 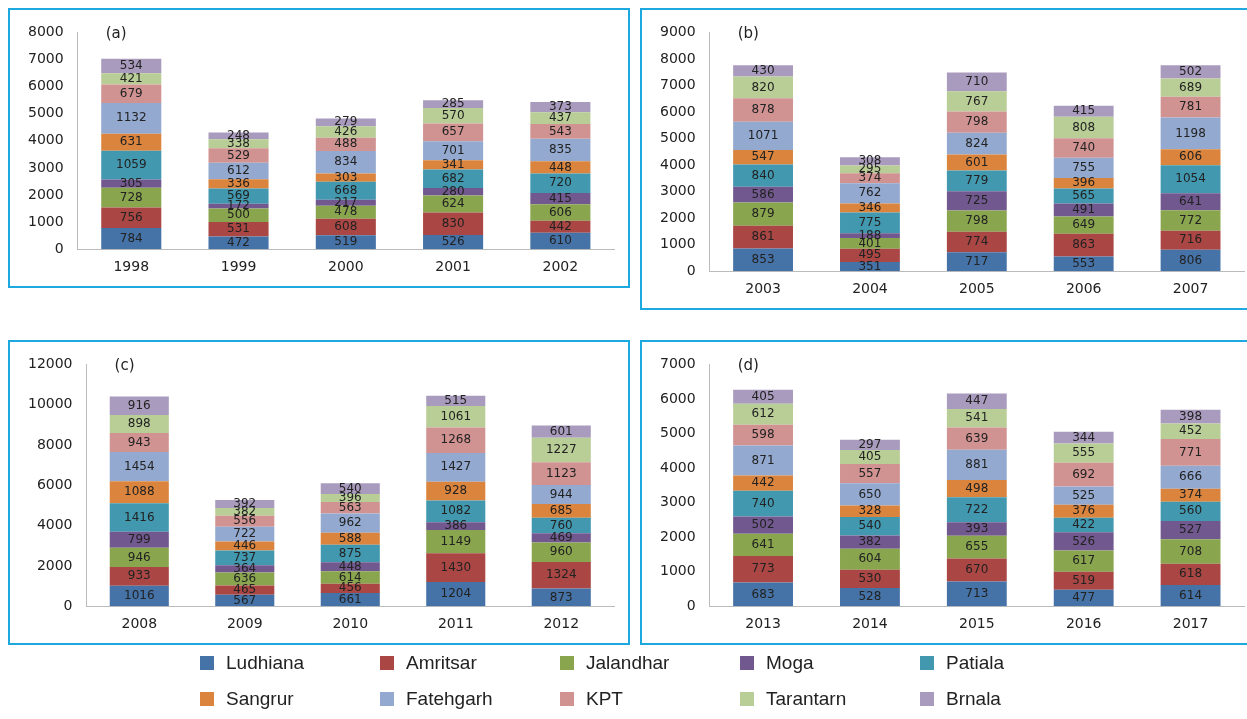 I want to click on data-label: 798, so click(x=977, y=220).